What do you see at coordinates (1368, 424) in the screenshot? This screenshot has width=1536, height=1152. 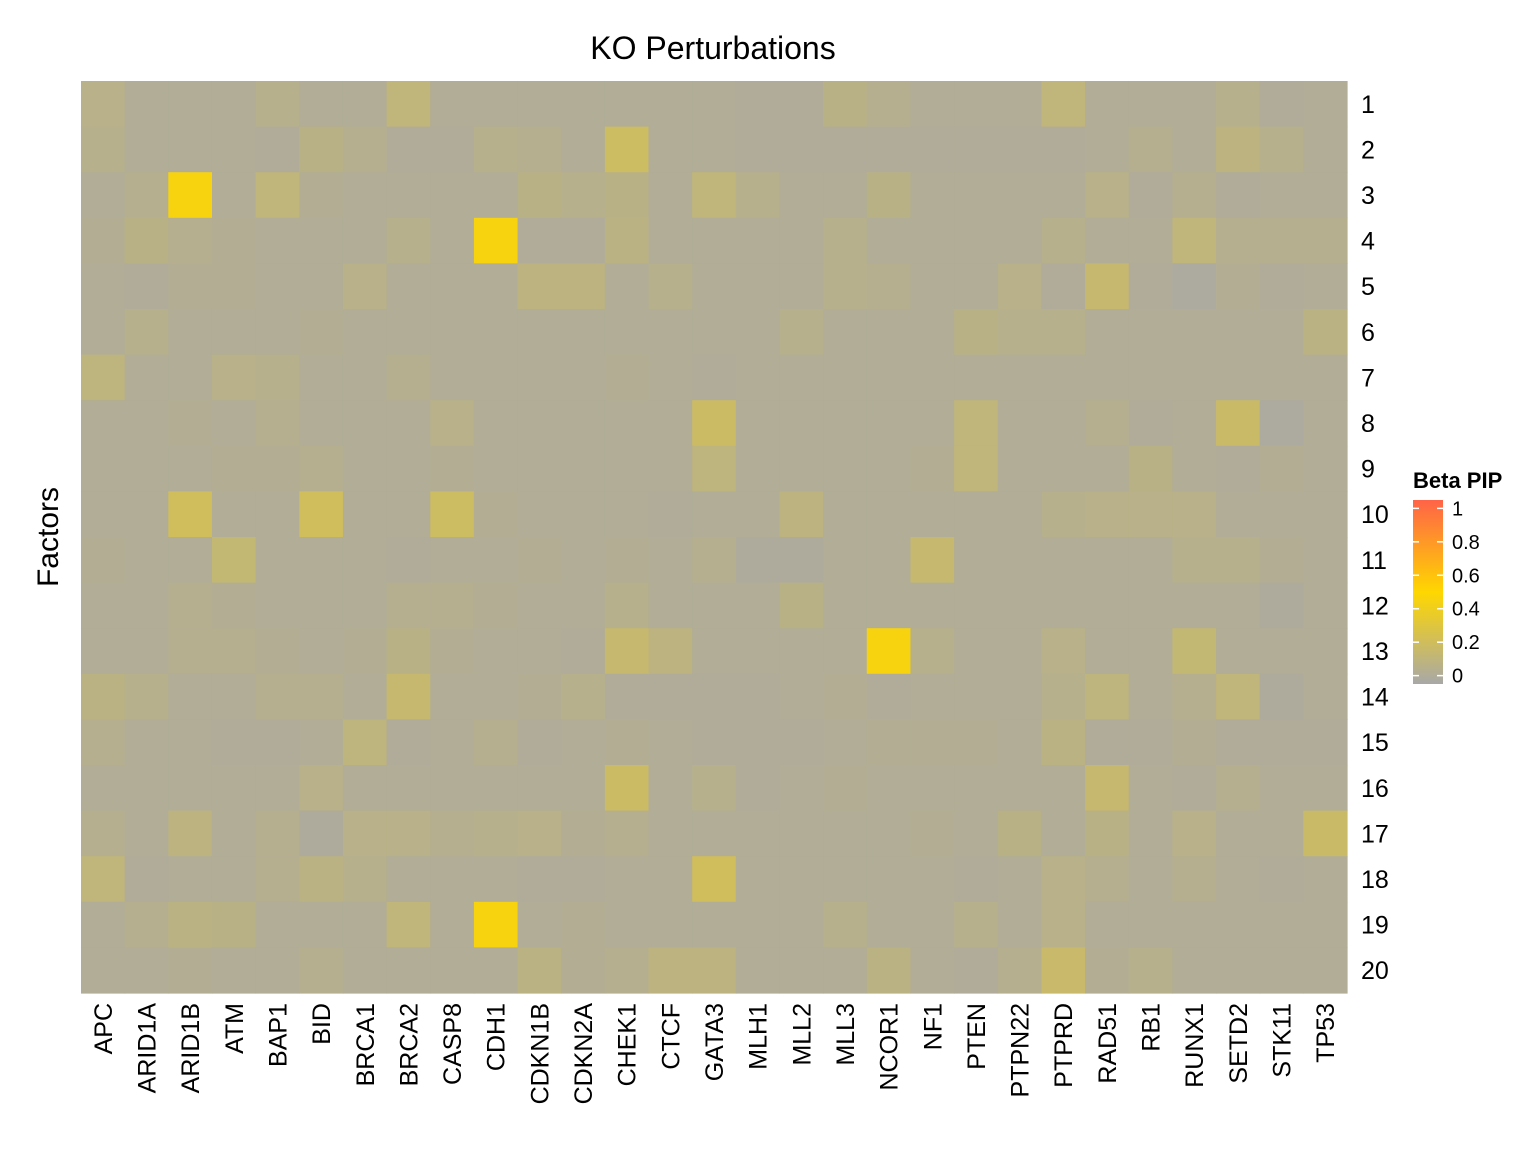 I see `y-tick-label: 8` at bounding box center [1368, 424].